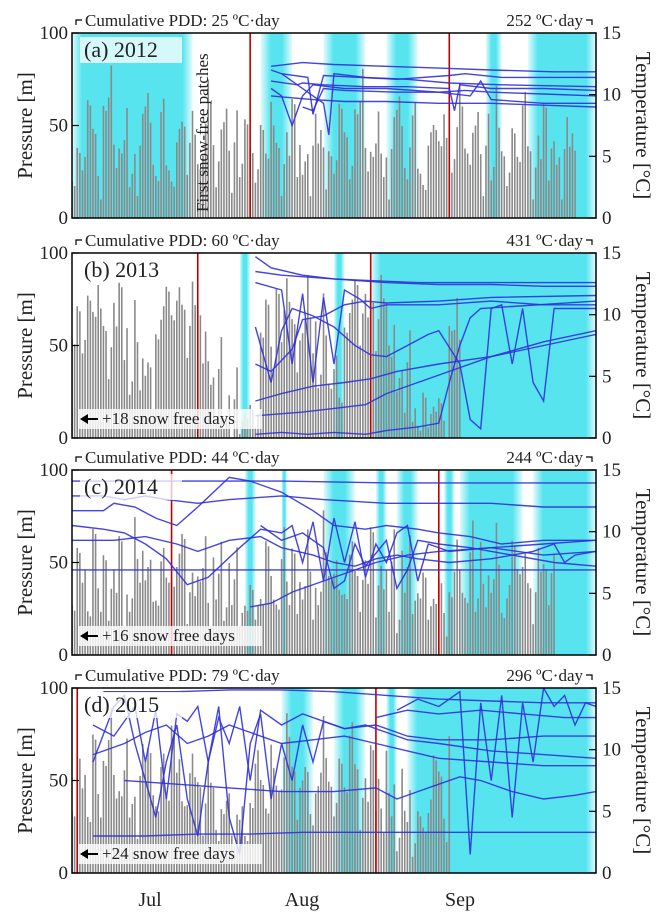  Describe the element at coordinates (182, 20) in the screenshot. I see `pdd-start-label: Cumulative PDD: 25 ºC·day` at that location.